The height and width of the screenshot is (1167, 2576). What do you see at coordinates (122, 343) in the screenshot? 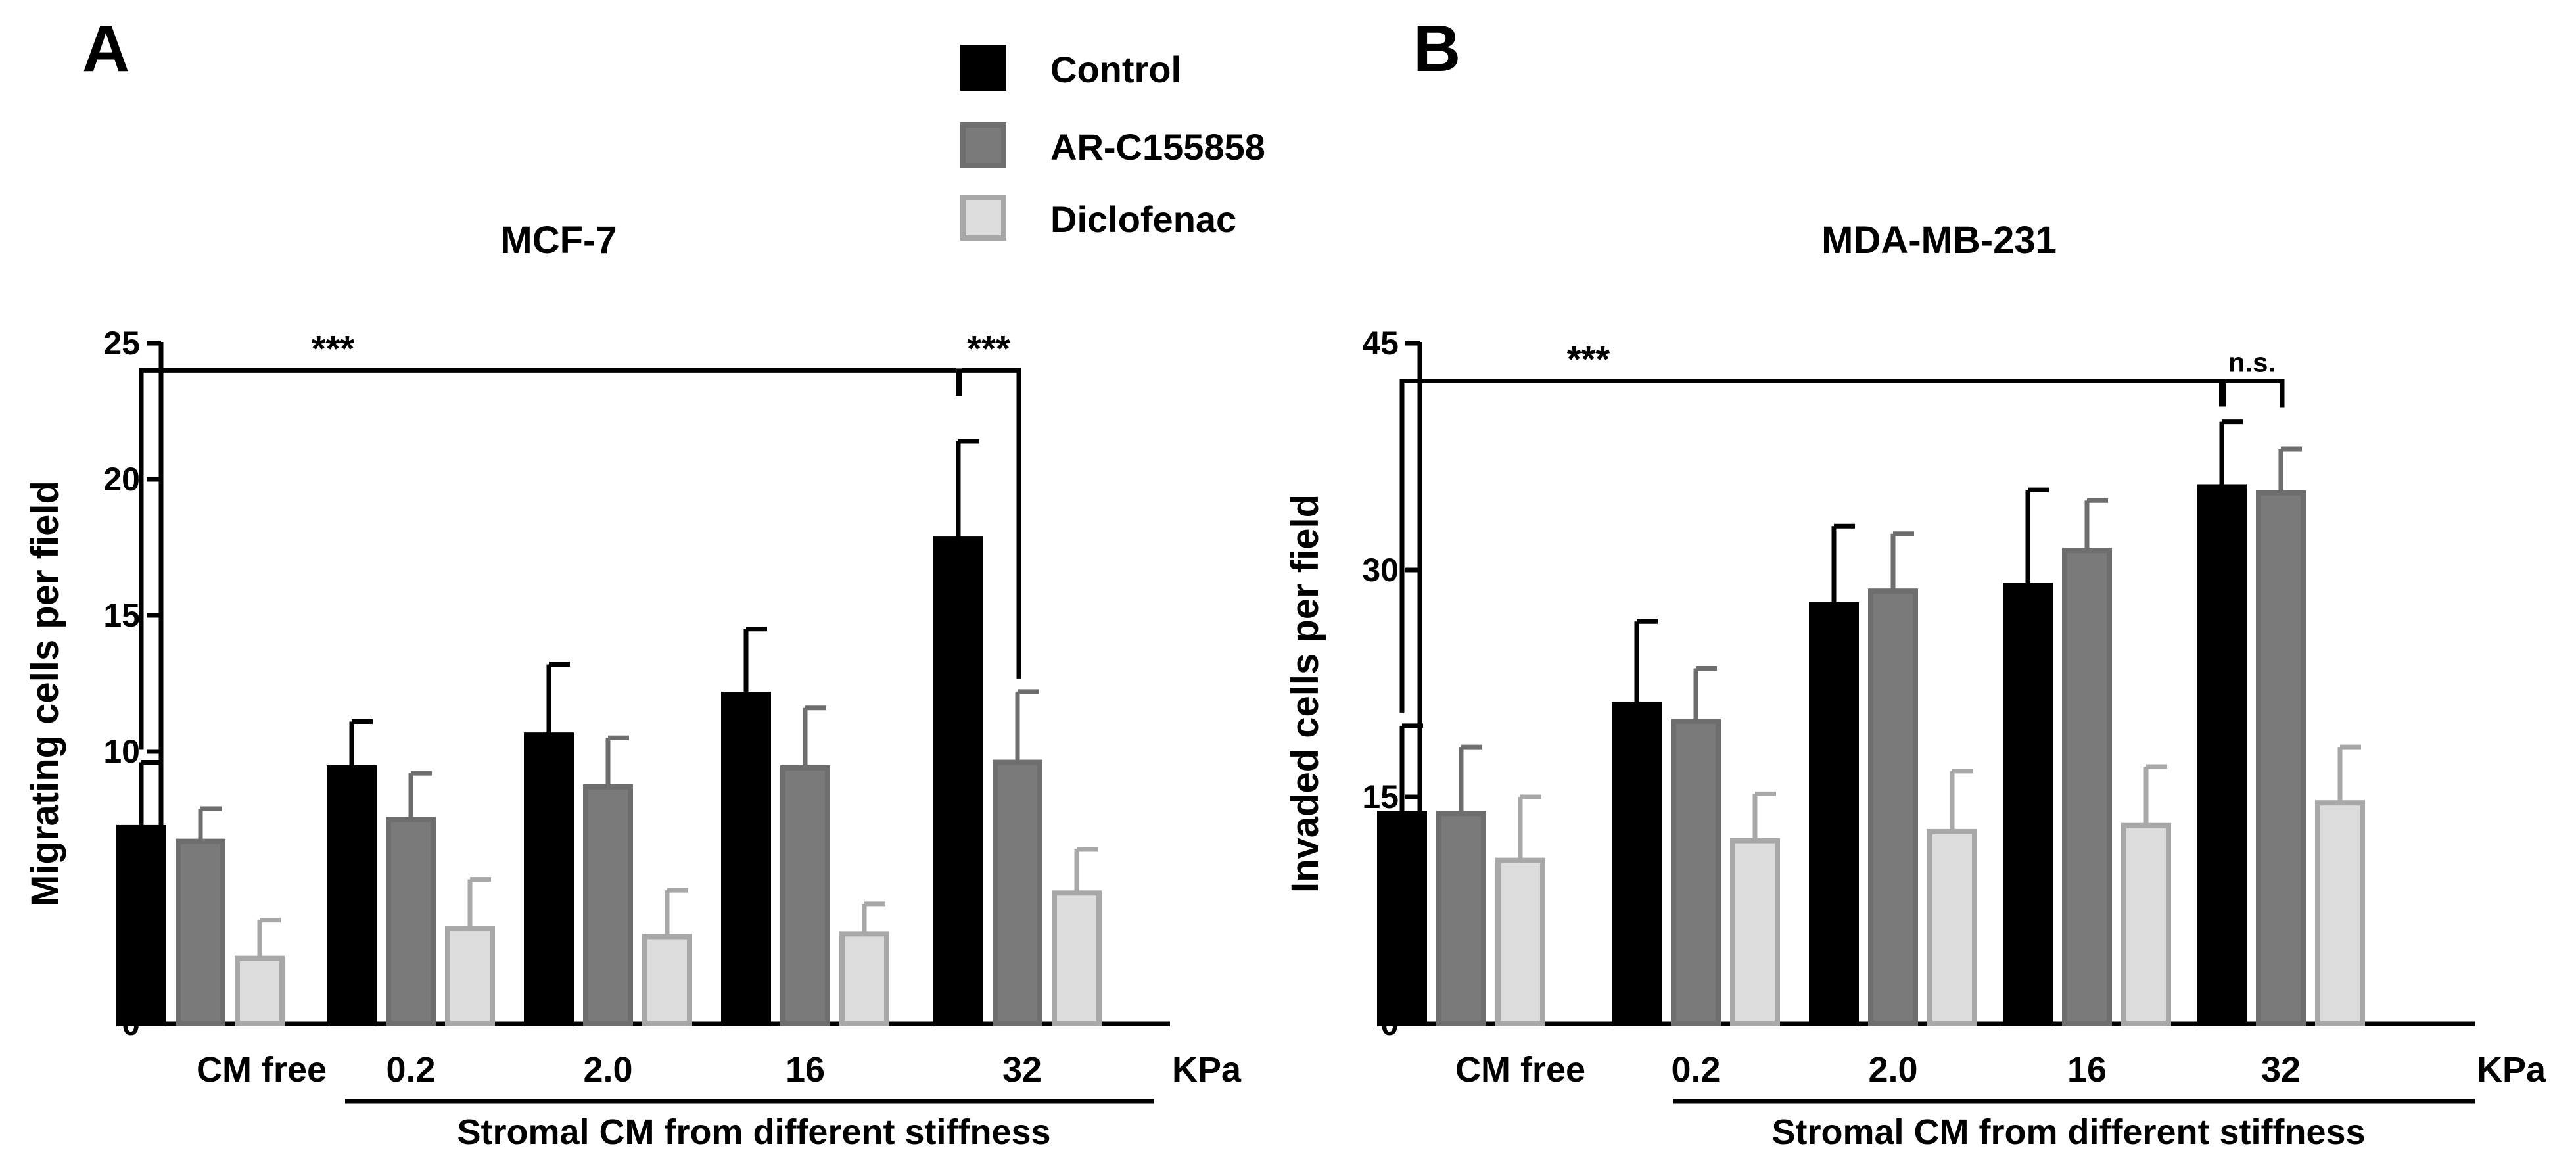
I see `chart-a-y-tick-label: 25` at bounding box center [122, 343].